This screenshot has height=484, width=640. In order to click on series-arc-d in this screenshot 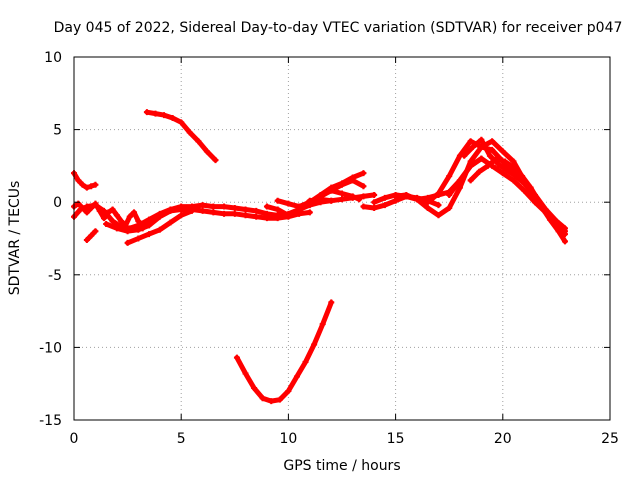, I will do `click(91, 235)`.